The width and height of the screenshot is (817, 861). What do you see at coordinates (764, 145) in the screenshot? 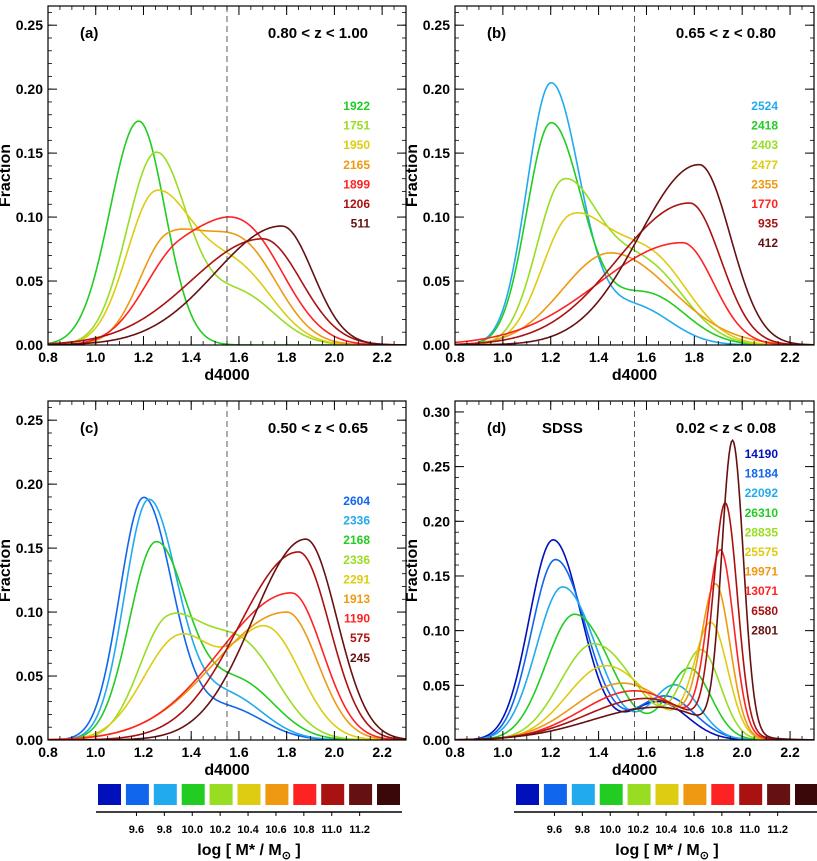
I see `legend-count: 2403` at bounding box center [764, 145].